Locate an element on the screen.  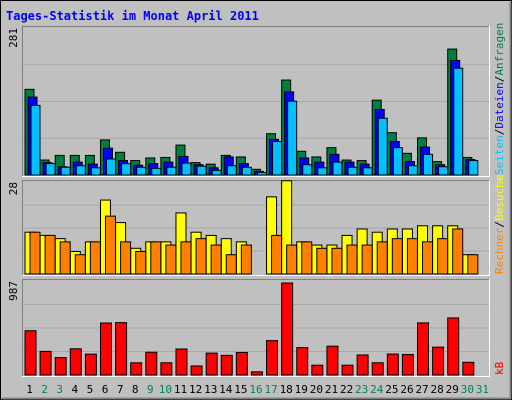
panel-bottom-max-label: 987 is located at coordinates (13, 291).